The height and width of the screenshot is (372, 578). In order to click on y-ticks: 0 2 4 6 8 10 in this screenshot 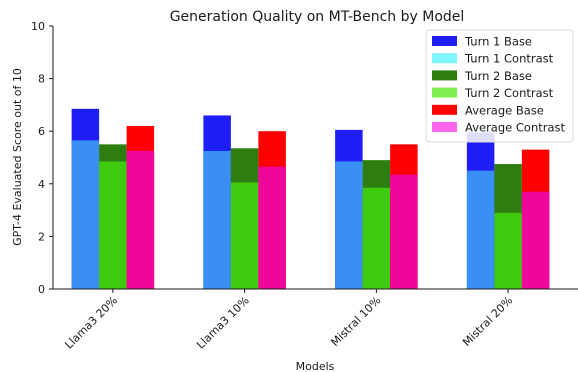, I will do `click(42, 158)`.